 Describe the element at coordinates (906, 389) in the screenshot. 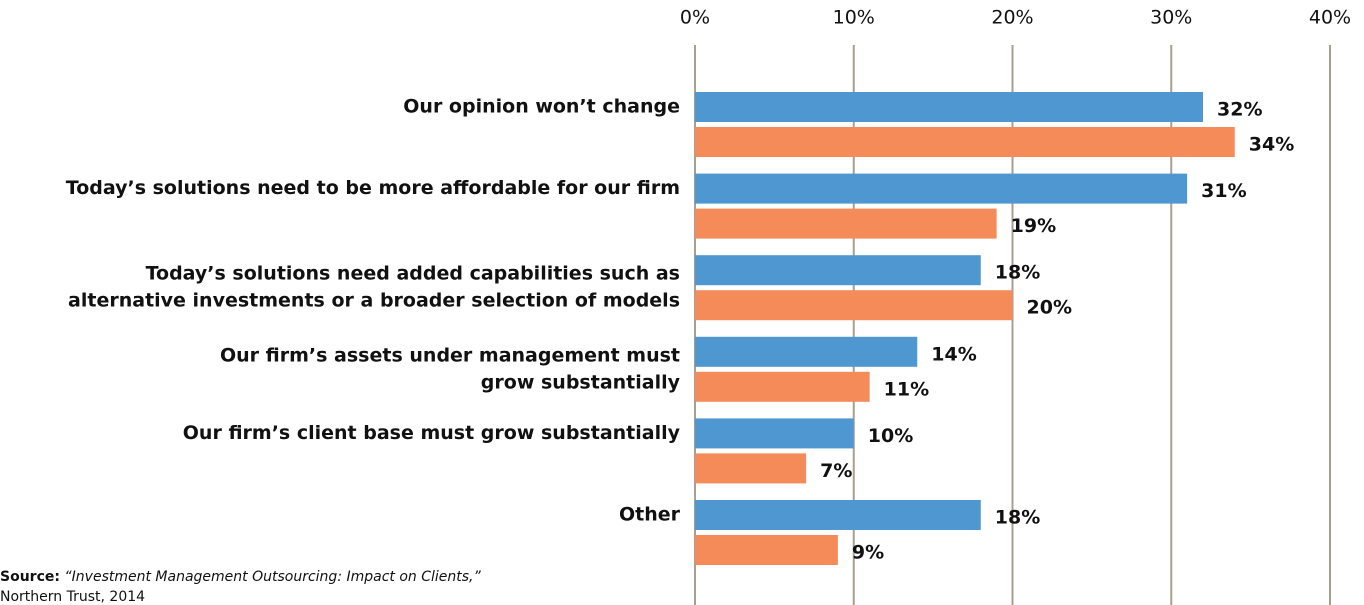

I see `value-label: 11%` at that location.